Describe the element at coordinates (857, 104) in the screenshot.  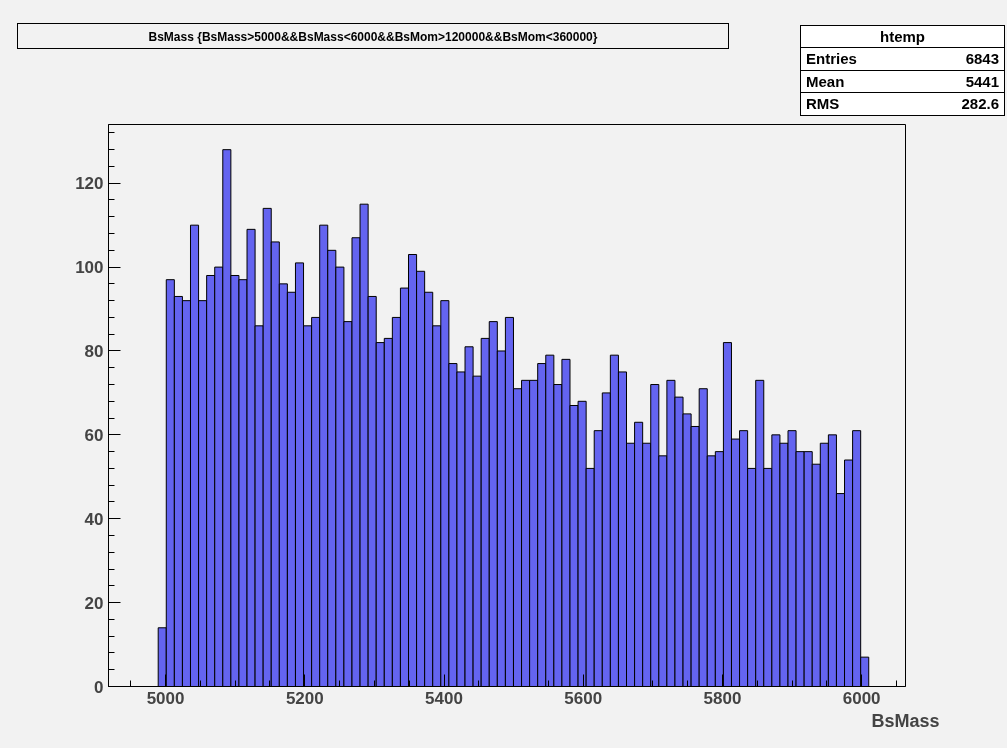
I see `text: RMS` at that location.